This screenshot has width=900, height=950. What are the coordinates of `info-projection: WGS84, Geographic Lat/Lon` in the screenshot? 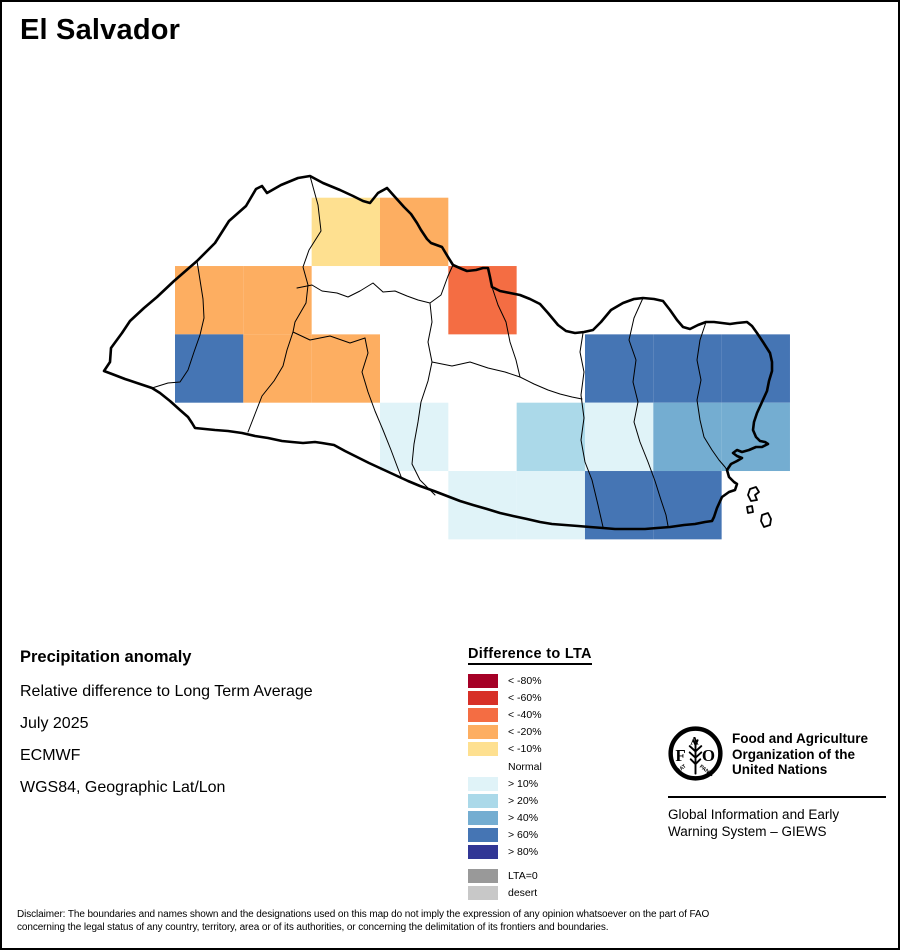 It's located at (123, 787).